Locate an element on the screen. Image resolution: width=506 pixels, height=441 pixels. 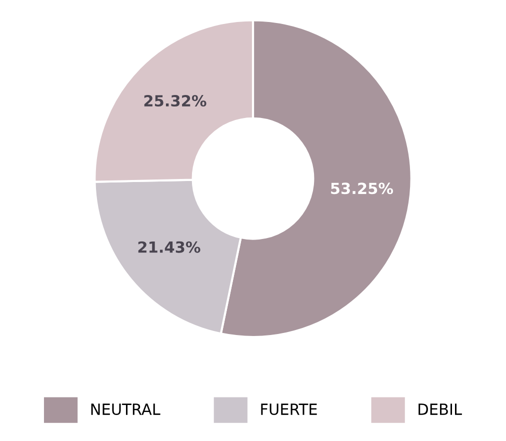
data-label: 53.25% is located at coordinates (362, 188).